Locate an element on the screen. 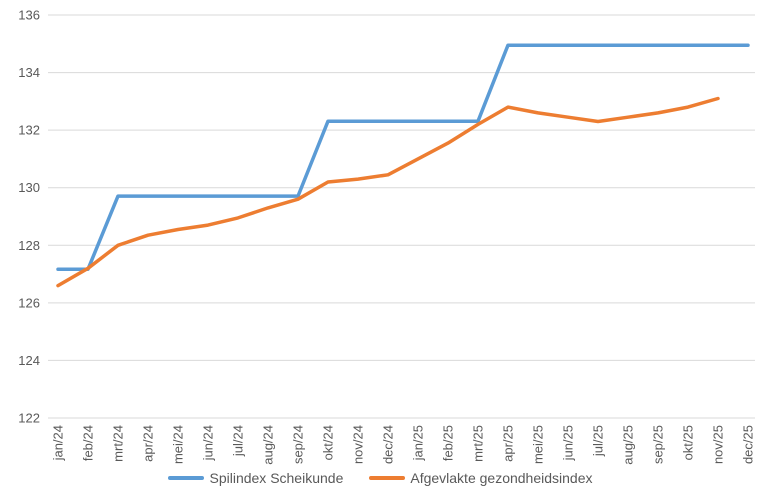 This screenshot has width=761, height=494. x-tick-label: okt/25 is located at coordinates (688, 442).